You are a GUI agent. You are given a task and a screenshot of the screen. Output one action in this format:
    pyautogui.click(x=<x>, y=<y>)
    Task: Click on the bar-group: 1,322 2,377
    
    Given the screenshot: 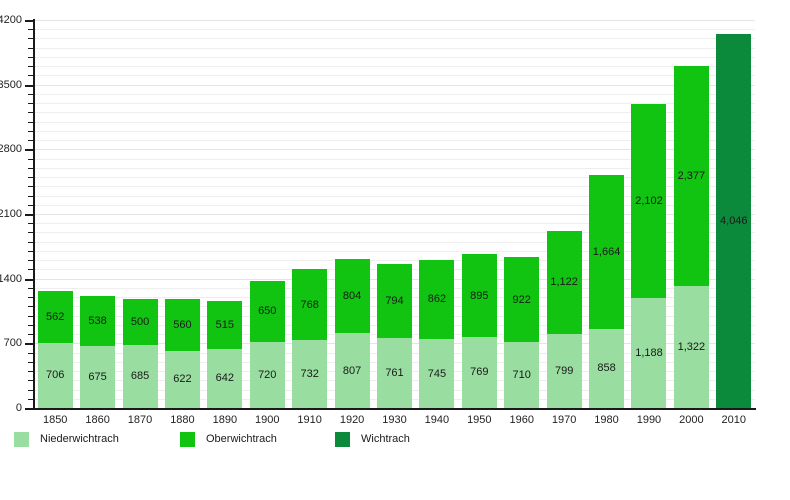 What is the action you would take?
    pyautogui.click(x=691, y=214)
    